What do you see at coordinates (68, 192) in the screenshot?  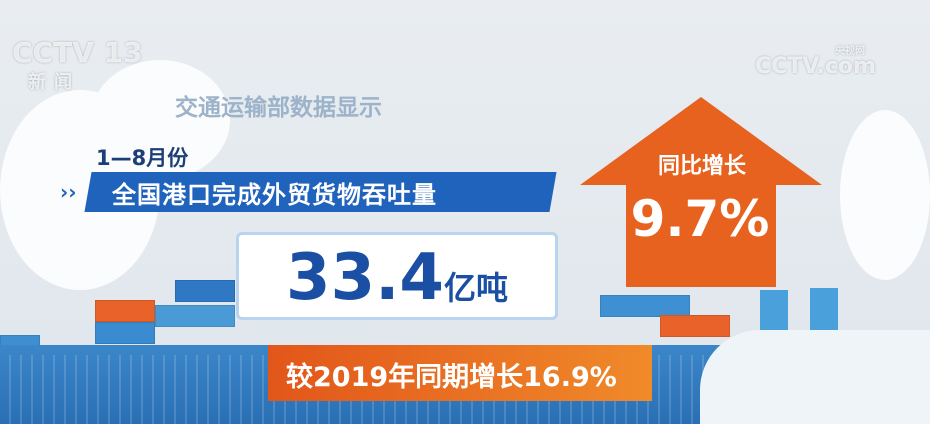 I see `chevron-icon: ››` at bounding box center [68, 192].